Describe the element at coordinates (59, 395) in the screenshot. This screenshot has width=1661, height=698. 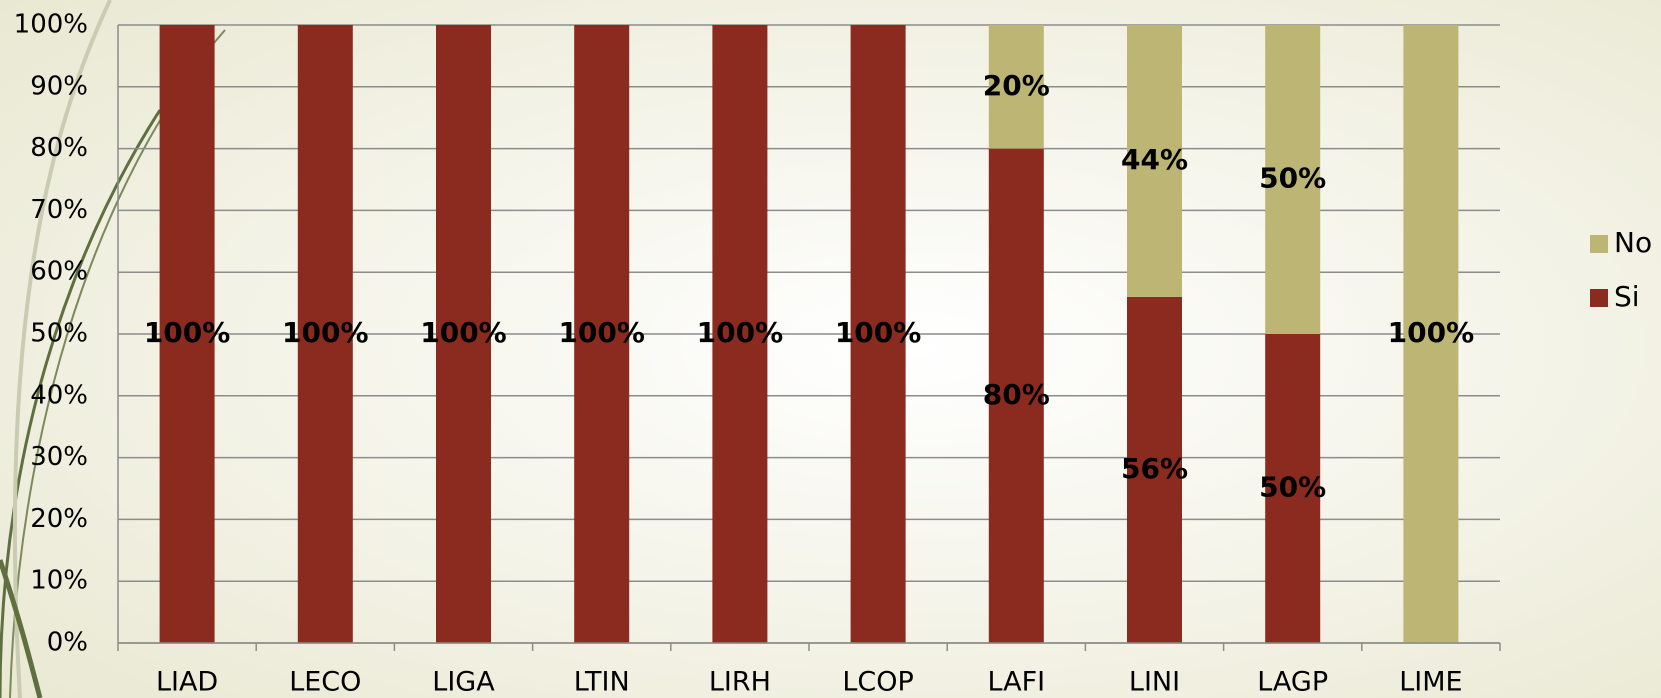
I see `y-tick-label: 40%` at that location.